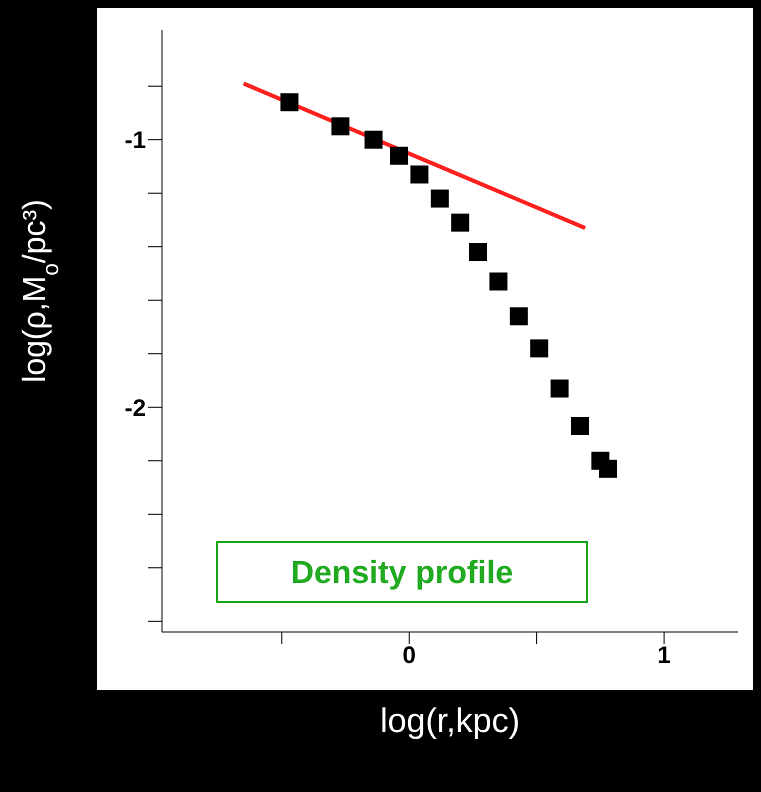 The image size is (761, 792). Describe the element at coordinates (135, 140) in the screenshot. I see `y-tick-label: -1` at that location.